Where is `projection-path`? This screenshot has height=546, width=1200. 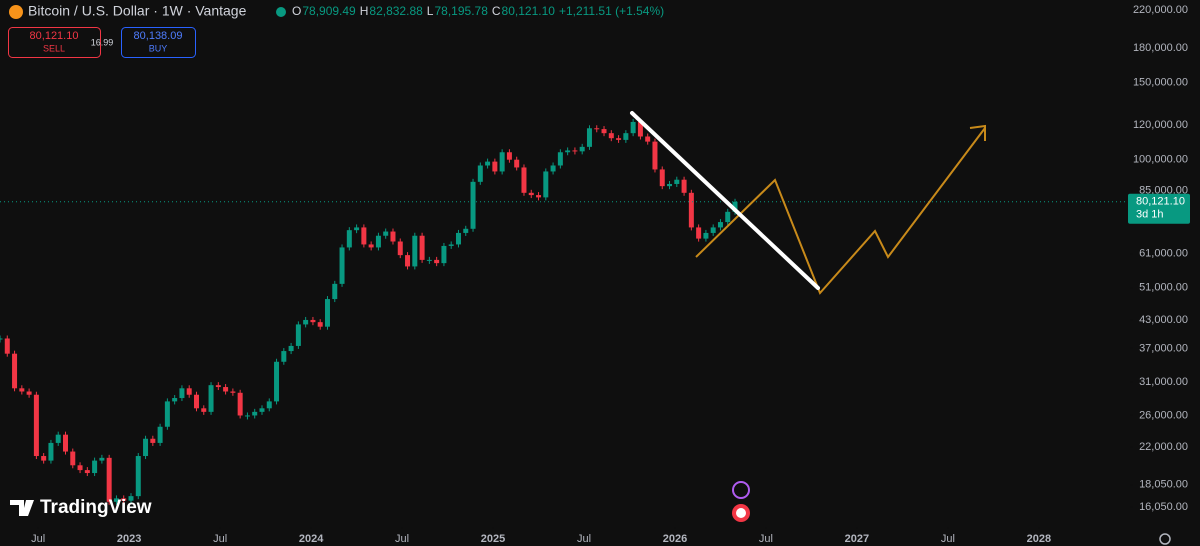
projection-path is located at coordinates (840, 211).